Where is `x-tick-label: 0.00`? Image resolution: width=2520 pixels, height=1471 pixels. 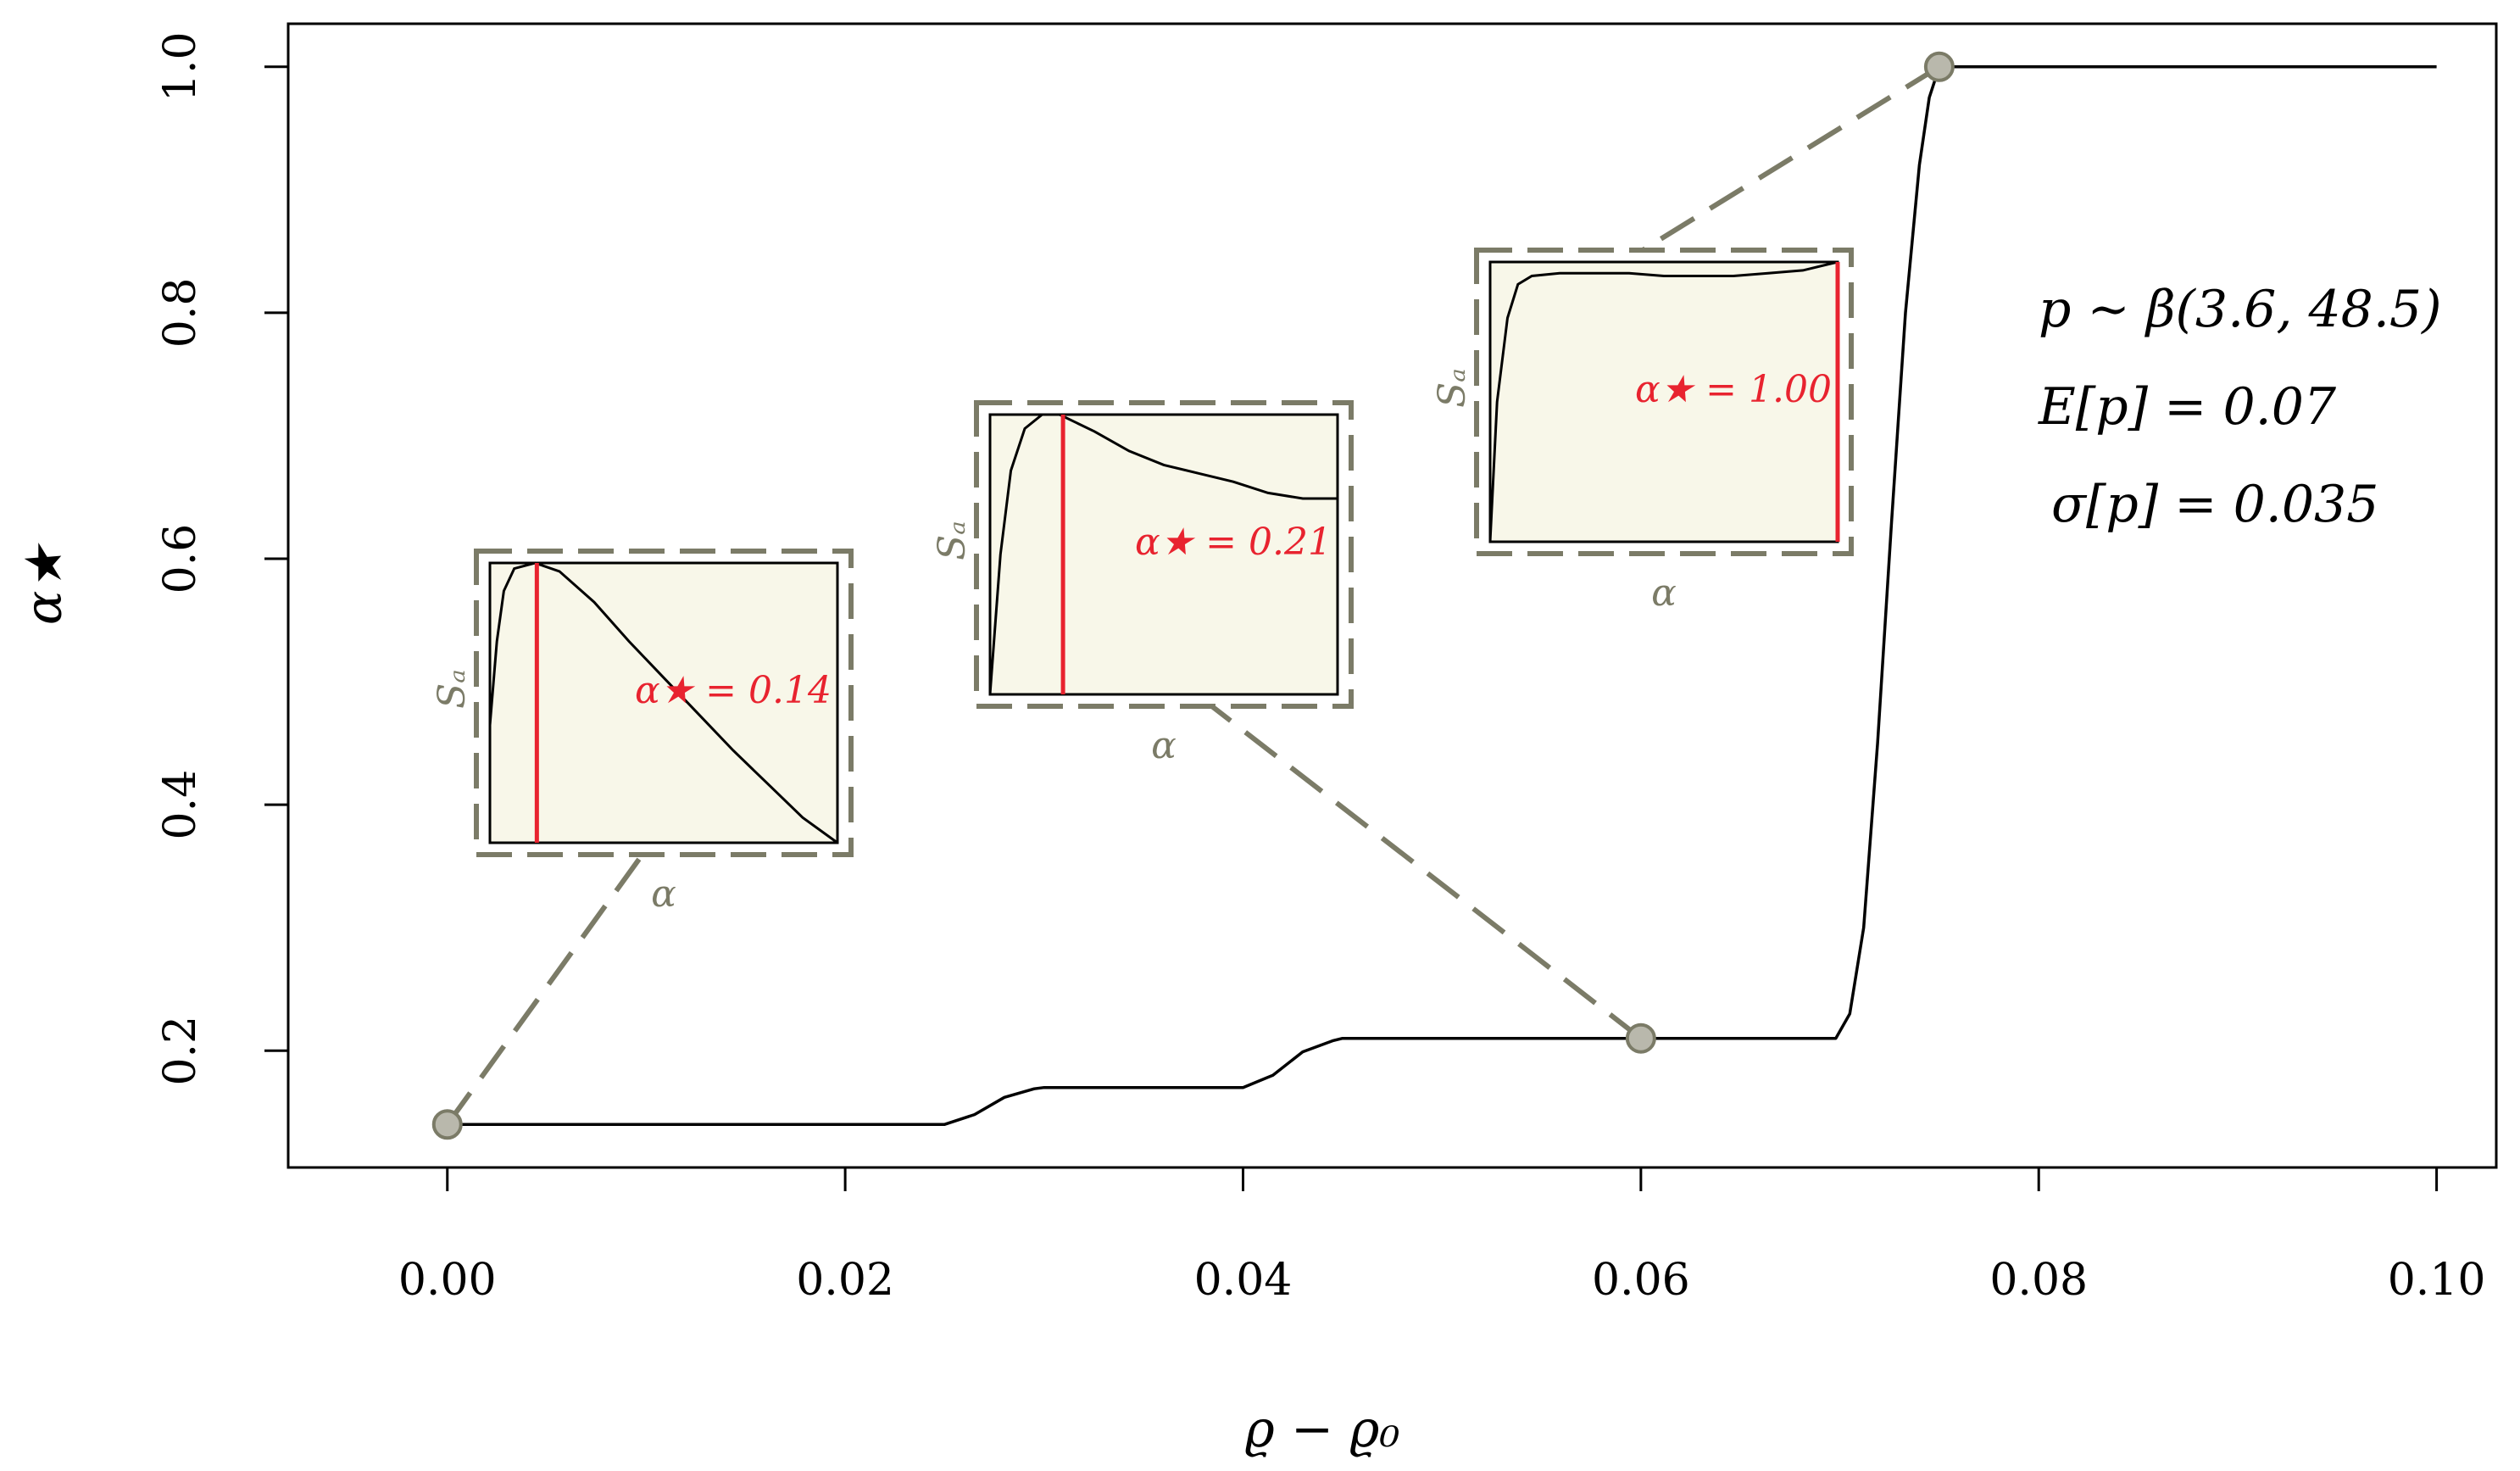
x-tick-label: 0.00 is located at coordinates (447, 1280).